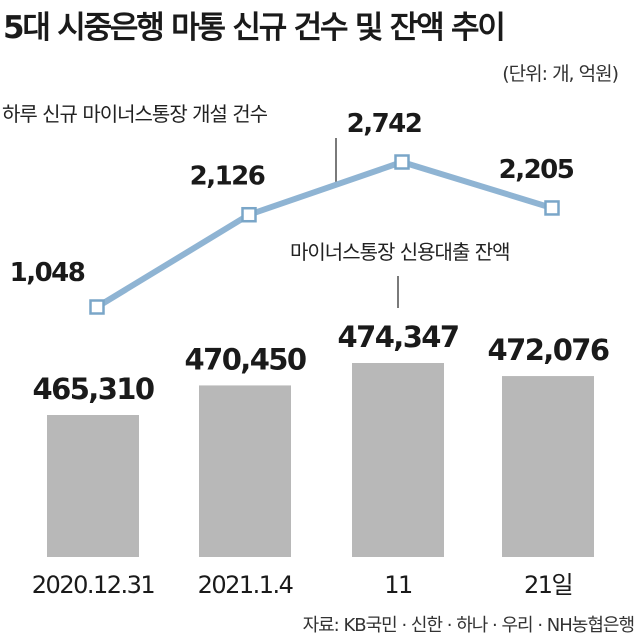  I want to click on bar-series-label: 마이너스통장 신용대출 잔액, so click(400, 252).